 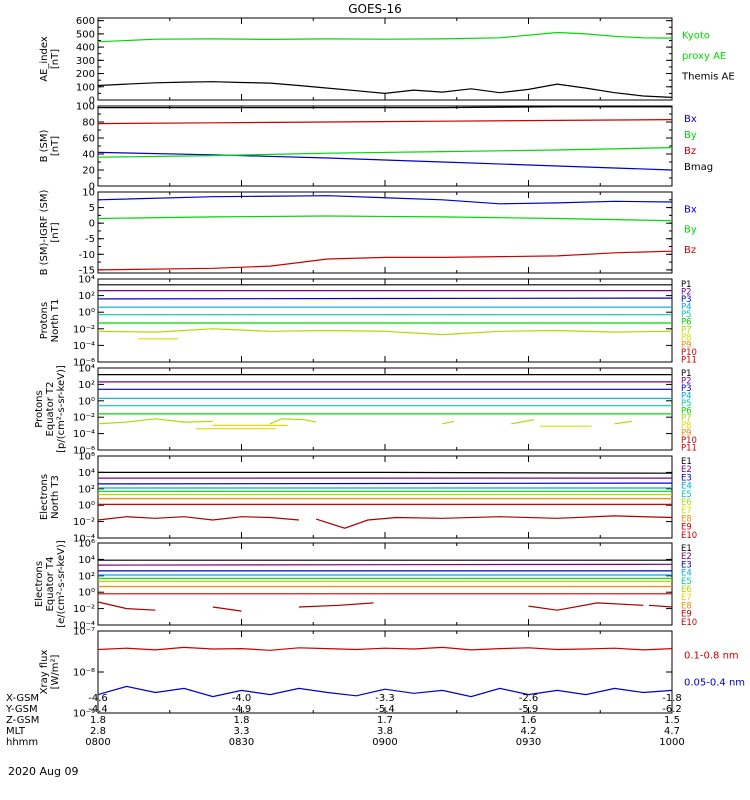 What do you see at coordinates (385, 698) in the screenshot?
I see `ephemeris-value: -3.3` at bounding box center [385, 698].